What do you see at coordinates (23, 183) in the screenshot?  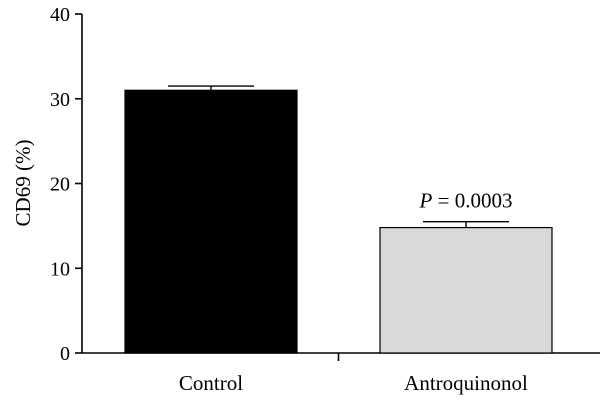 I see `y-axis-title: CD69 (%)` at bounding box center [23, 183].